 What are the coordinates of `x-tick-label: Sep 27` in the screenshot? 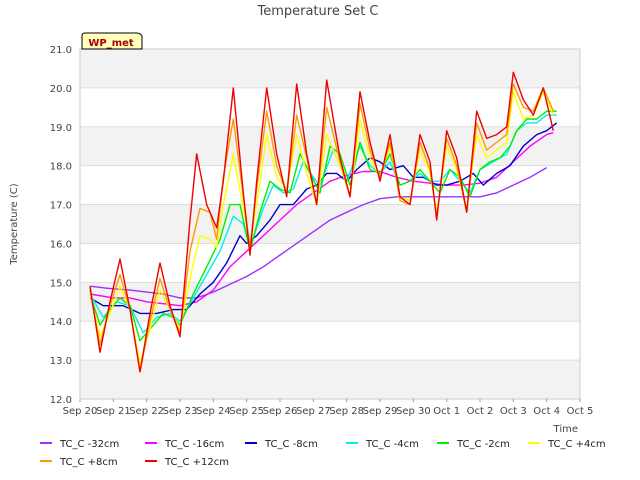 It's located at (313, 411).